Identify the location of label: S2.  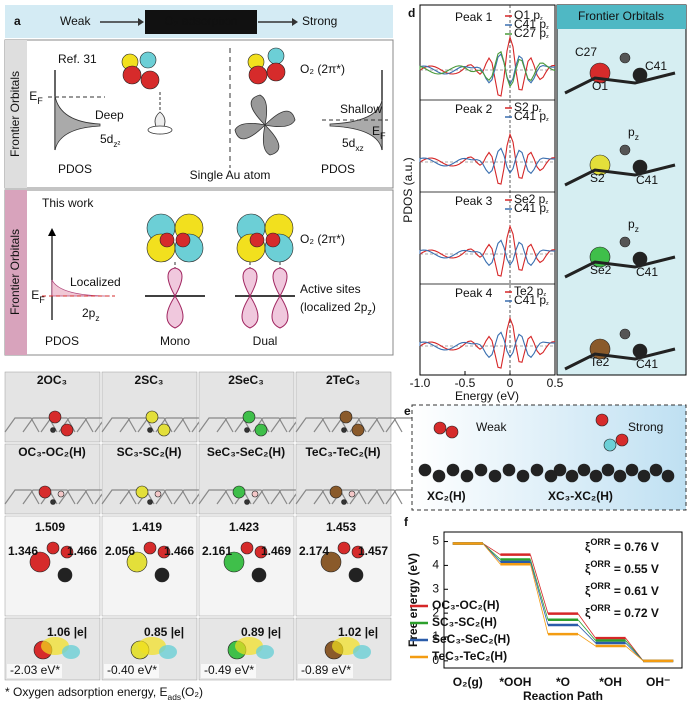
(597, 178).